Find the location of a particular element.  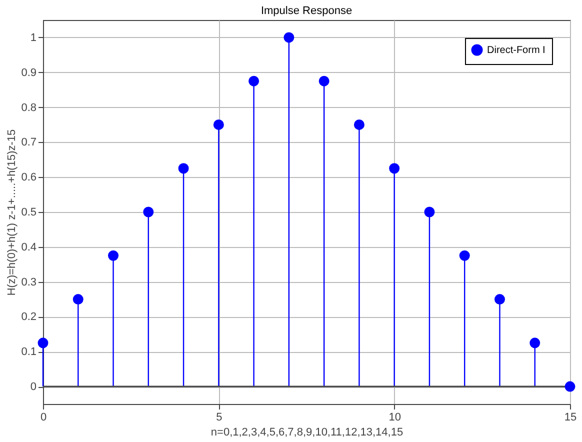

y-tick-label: 0.8 is located at coordinates (28, 108).